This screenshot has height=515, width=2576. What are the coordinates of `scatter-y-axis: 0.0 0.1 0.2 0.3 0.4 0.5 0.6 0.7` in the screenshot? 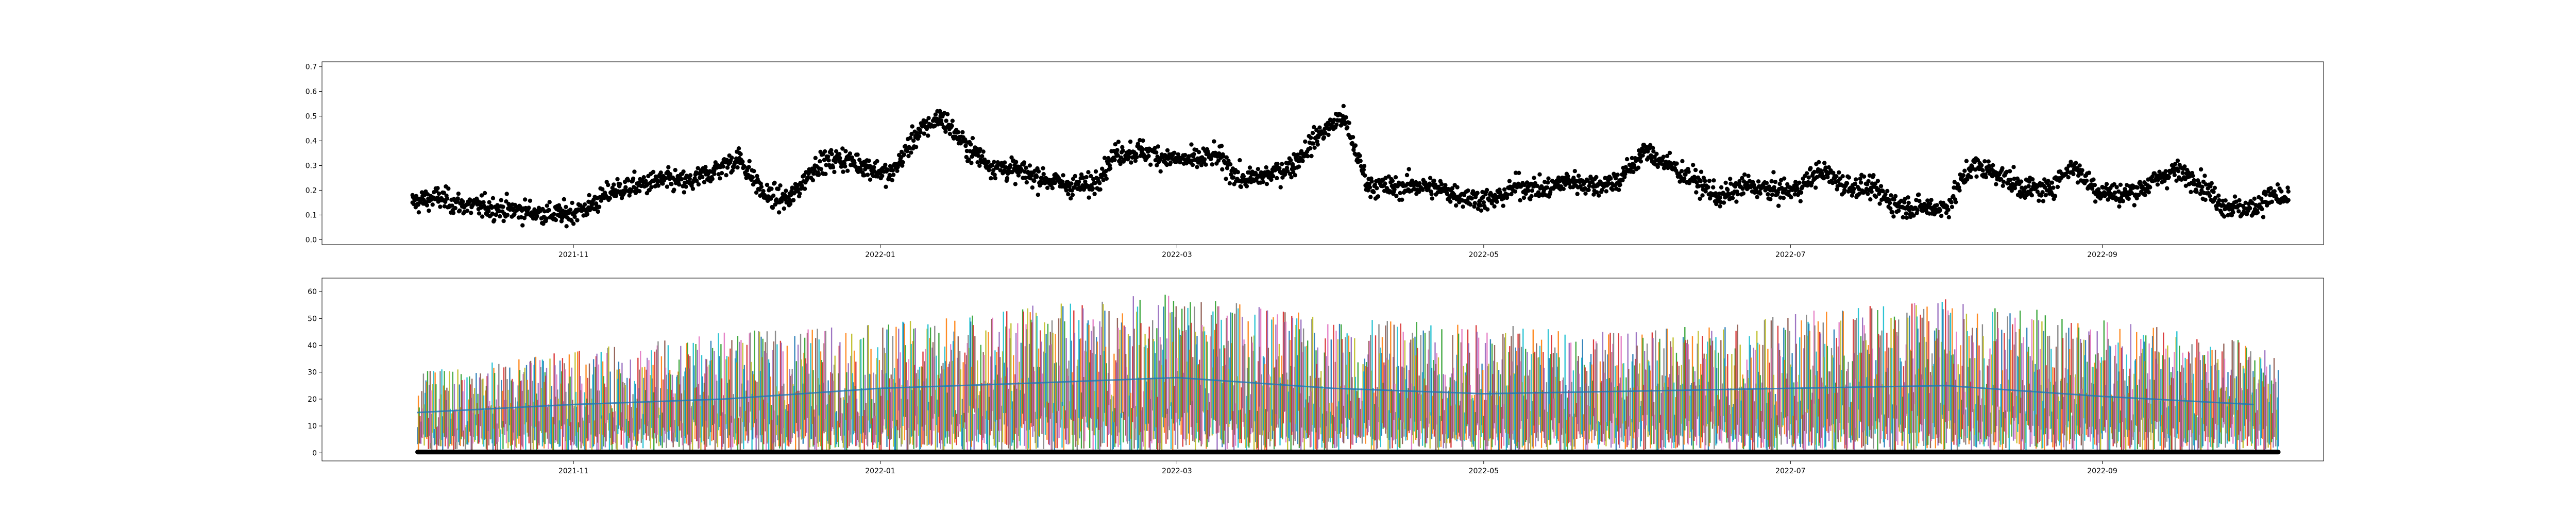 It's located at (314, 153).